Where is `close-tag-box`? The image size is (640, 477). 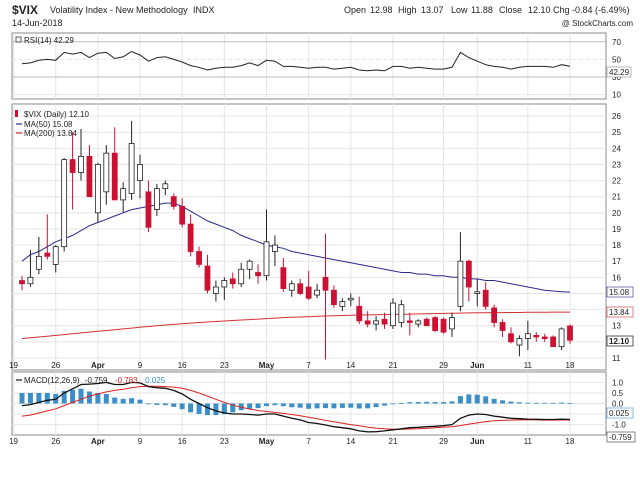 close-tag-box is located at coordinates (620, 341).